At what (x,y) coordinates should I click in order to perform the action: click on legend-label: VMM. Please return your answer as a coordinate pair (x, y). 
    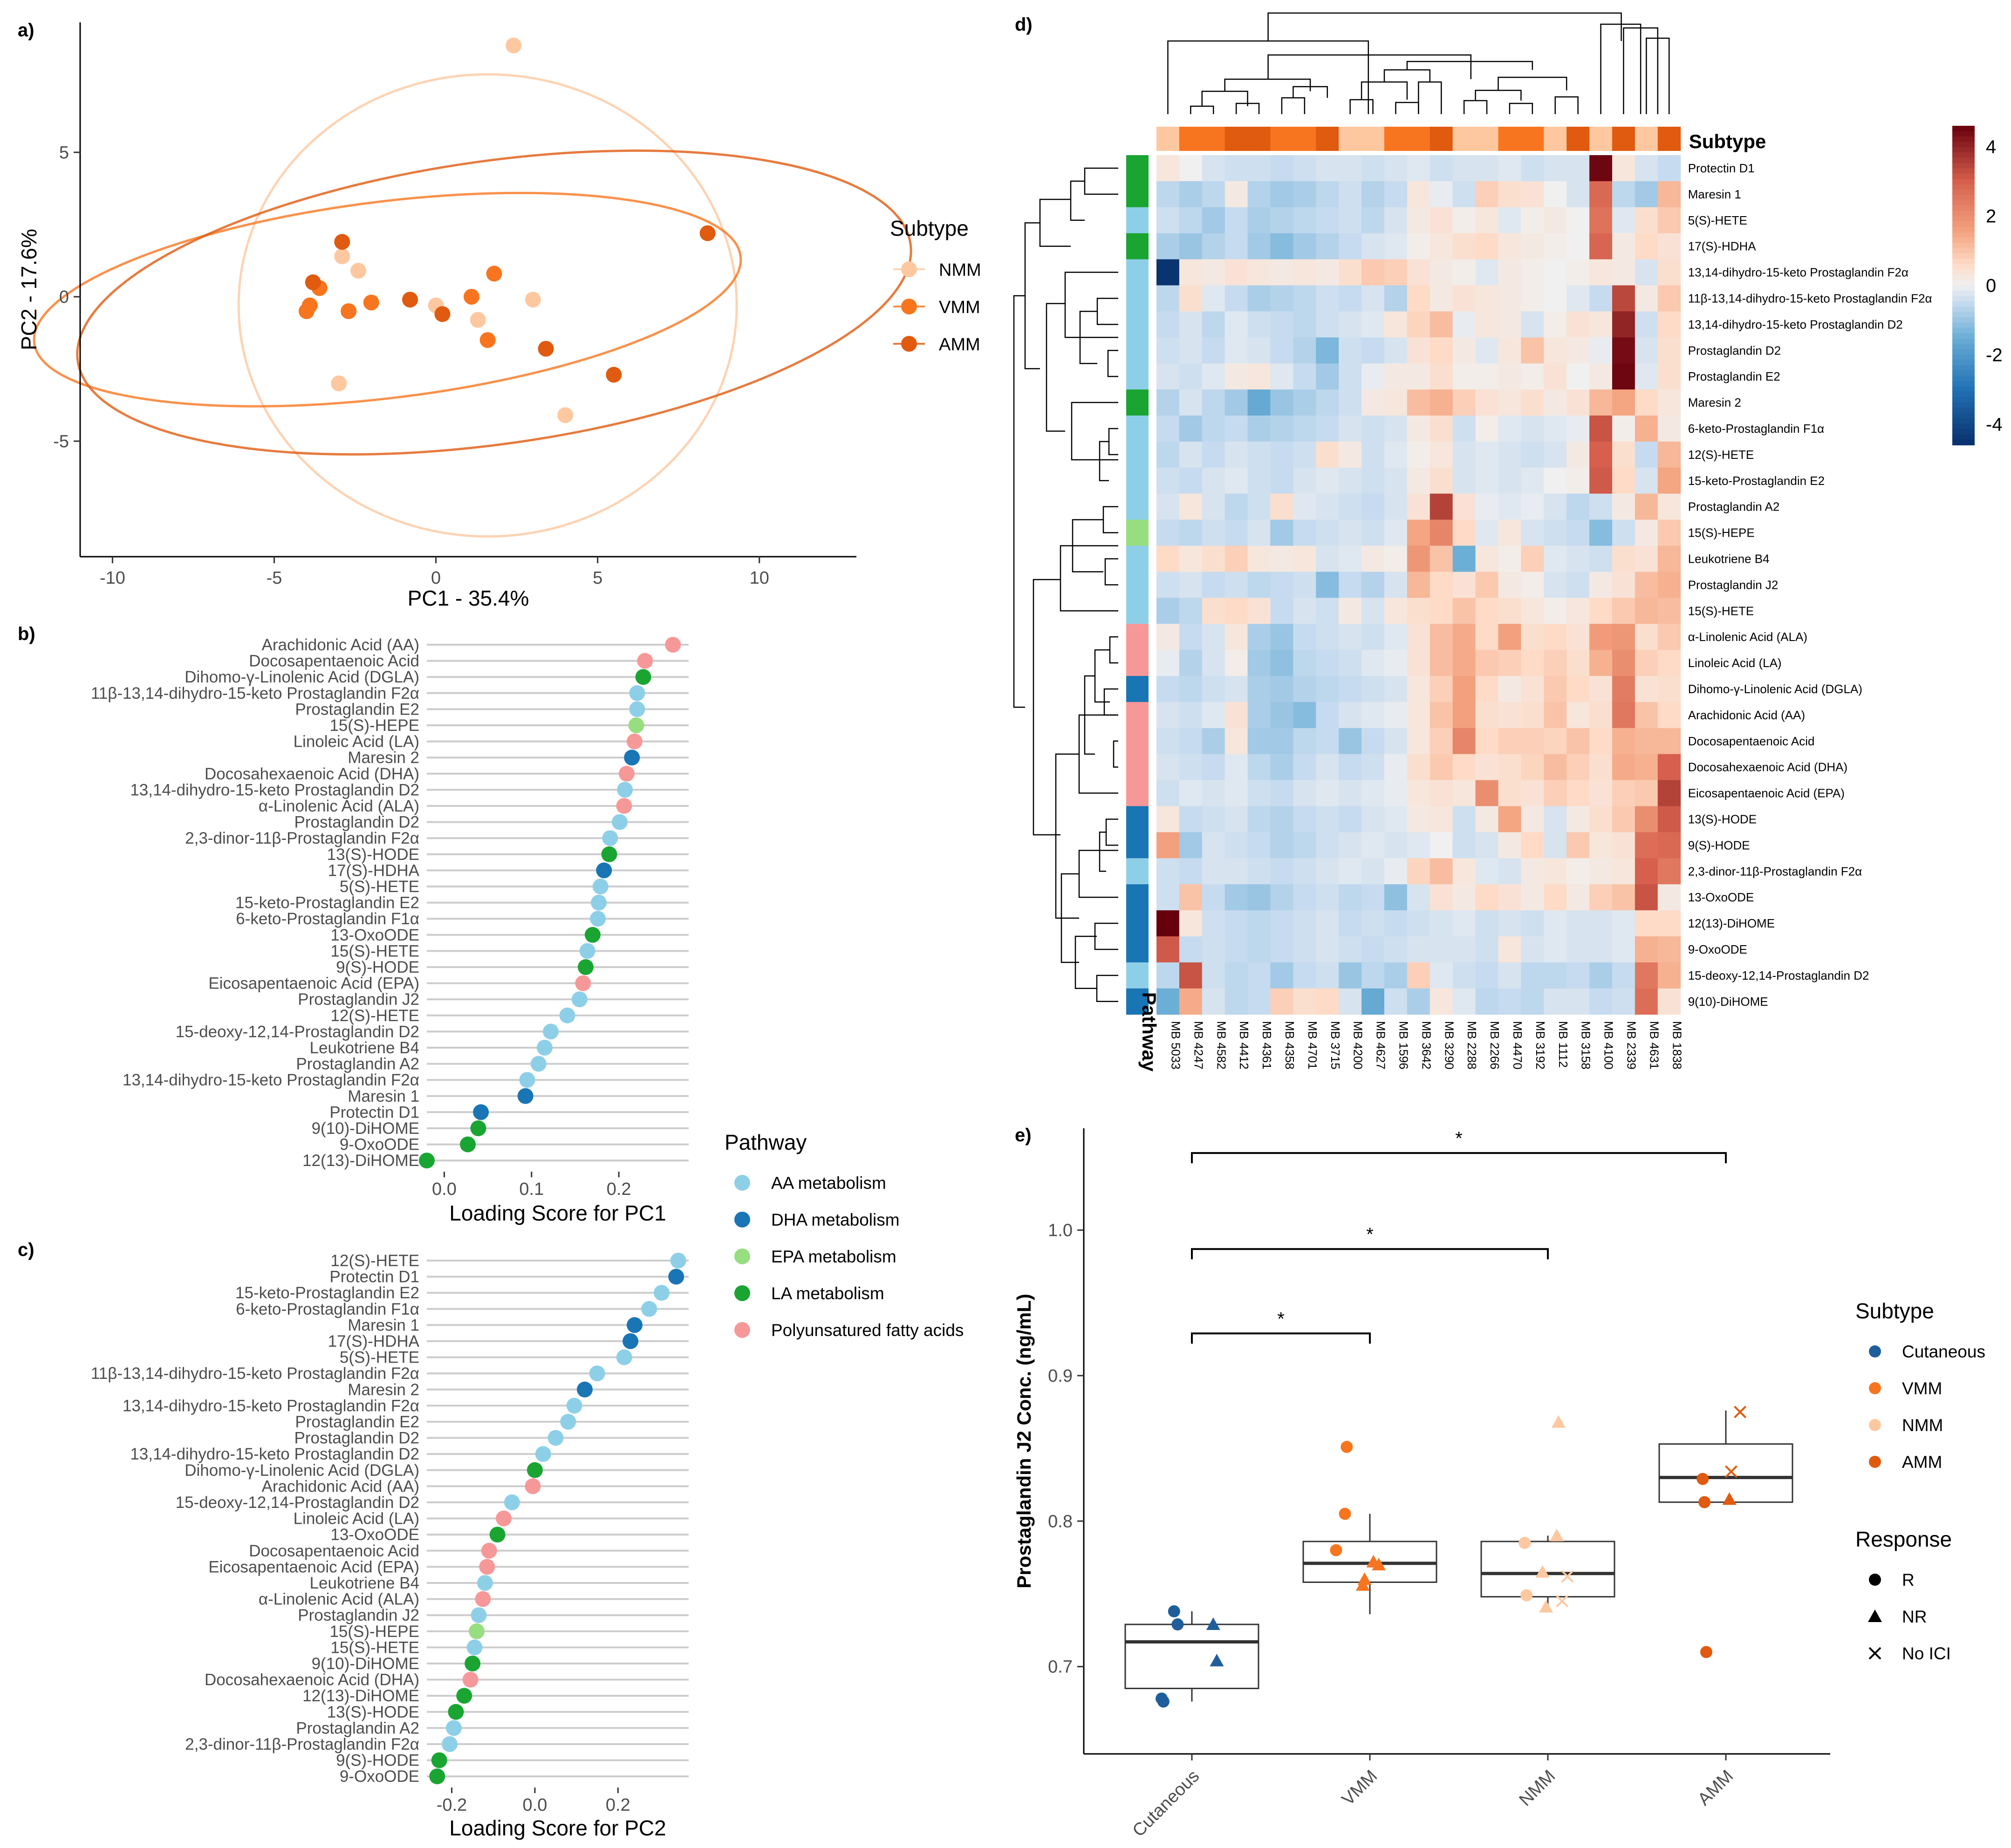
    Looking at the image, I should click on (1922, 1388).